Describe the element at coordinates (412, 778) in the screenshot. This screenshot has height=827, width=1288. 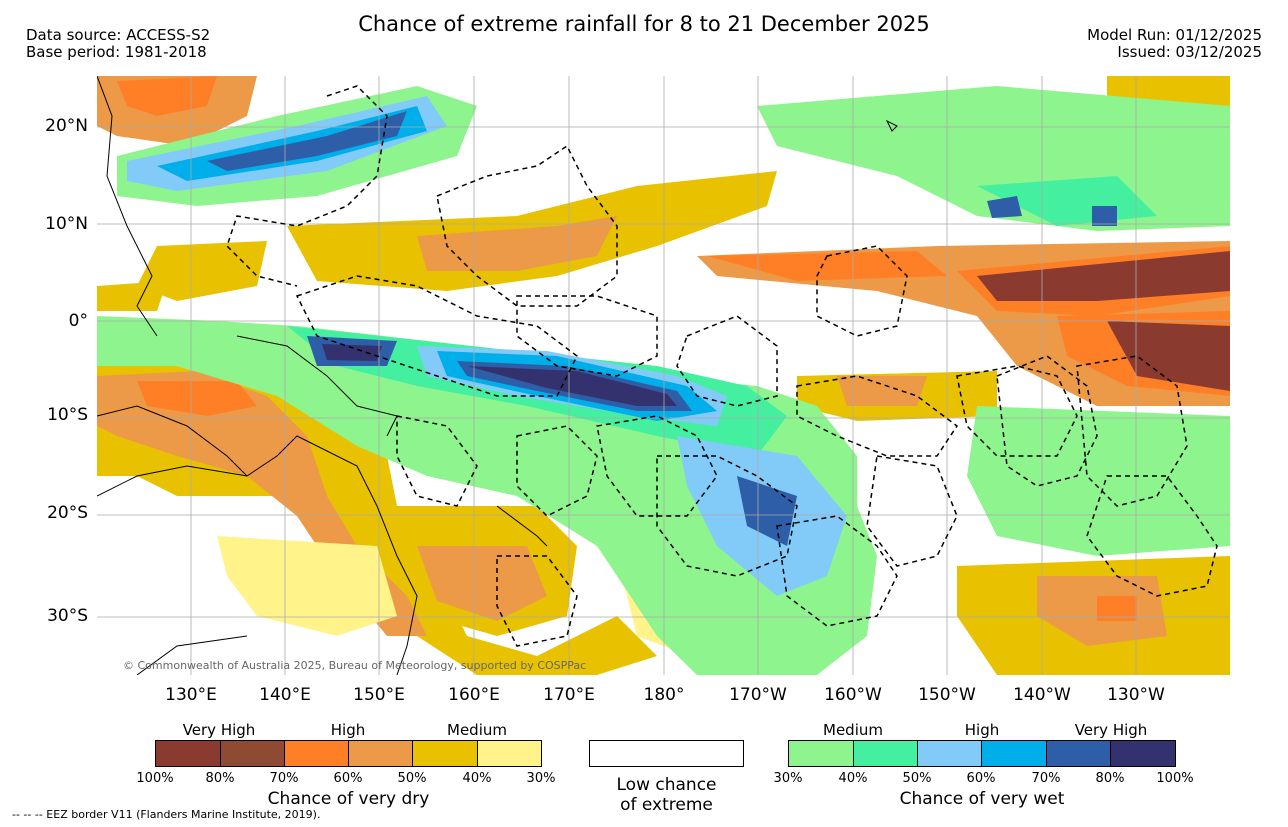
I see `dry-tick: 50%` at that location.